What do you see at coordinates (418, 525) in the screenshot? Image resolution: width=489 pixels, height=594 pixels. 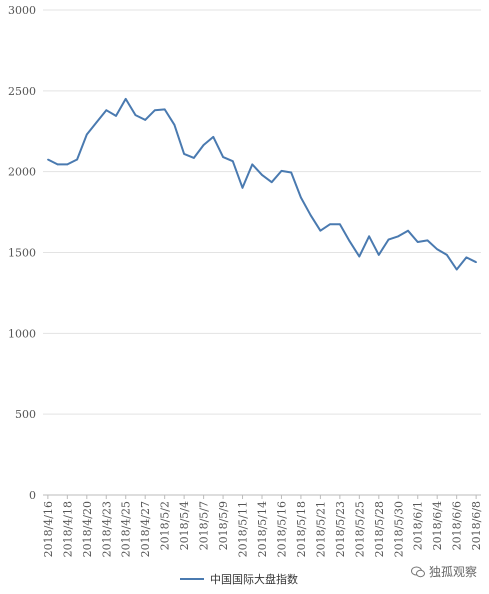 I see `x-tick-label: 2018/6/1` at bounding box center [418, 525].